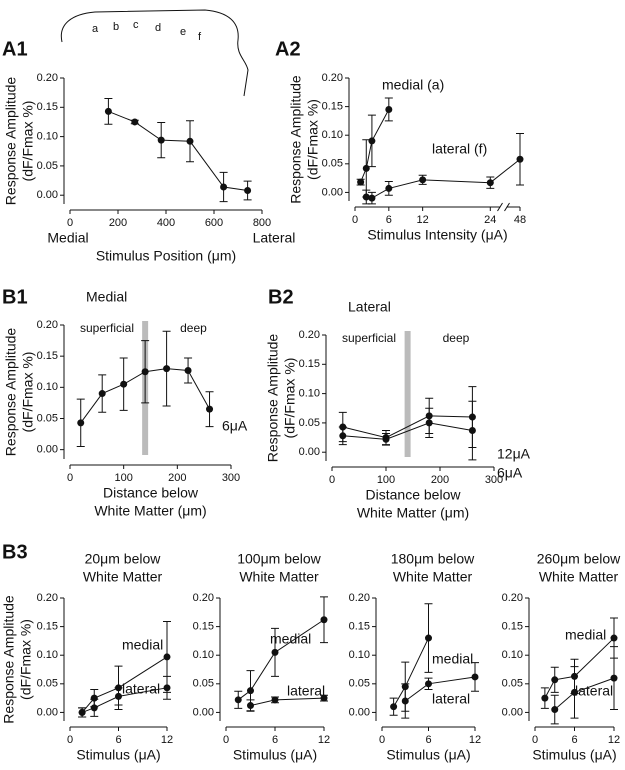 The image size is (625, 770). What do you see at coordinates (281, 297) in the screenshot?
I see `panel-label: B2` at bounding box center [281, 297].